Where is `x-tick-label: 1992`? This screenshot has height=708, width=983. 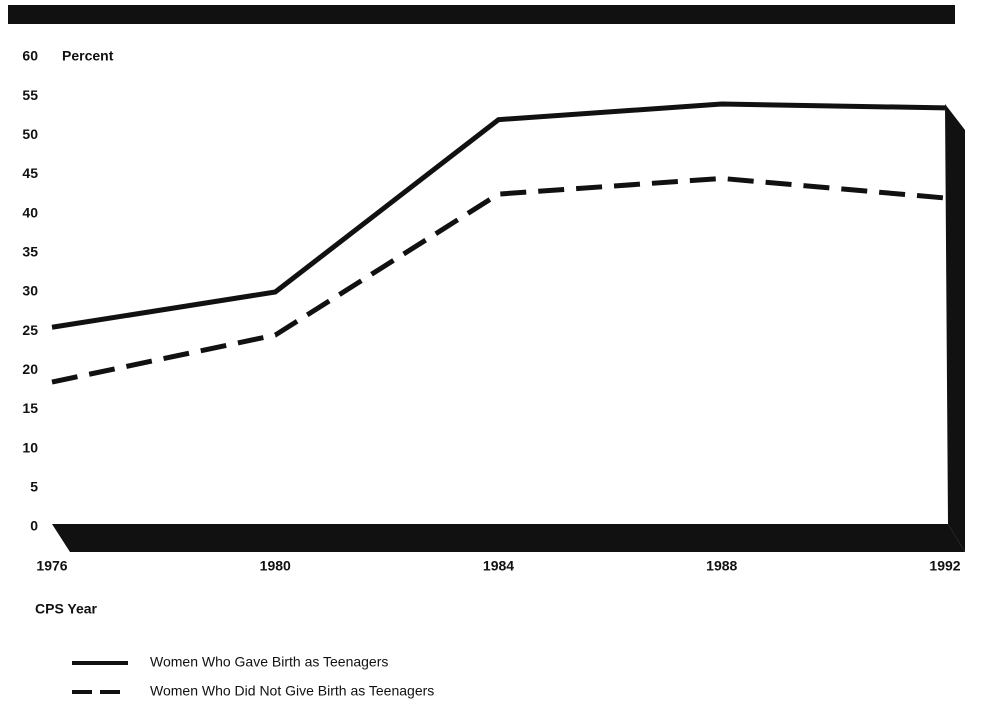 x-tick-label: 1992 is located at coordinates (944, 566).